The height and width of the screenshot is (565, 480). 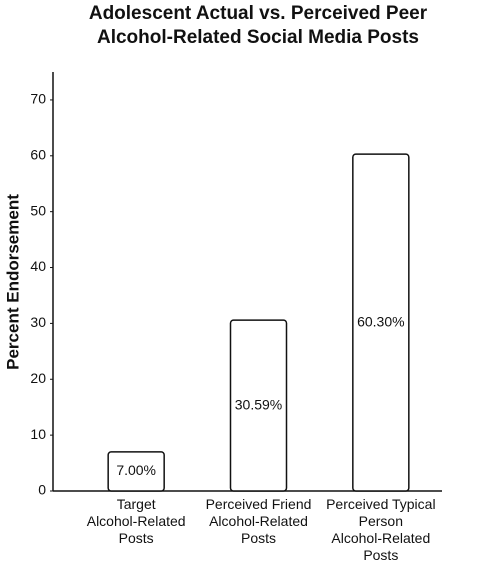 I want to click on x-tick-label: Target Alcohol-Related Posts, so click(x=136, y=521).